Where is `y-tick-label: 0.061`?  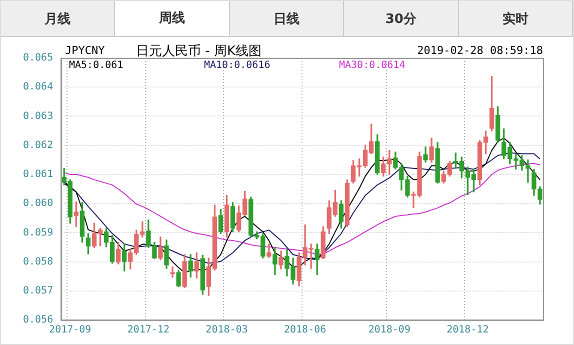 y-tick-label: 0.061 is located at coordinates (38, 174).